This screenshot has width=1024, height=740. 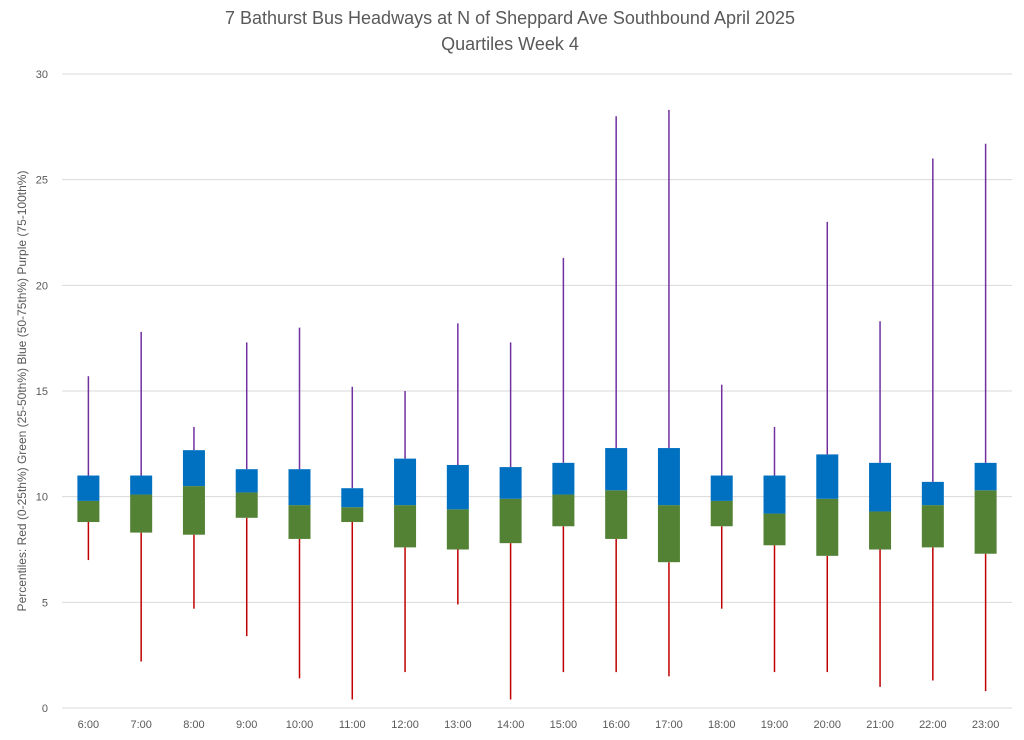 What do you see at coordinates (880, 725) in the screenshot?
I see `x-tick-label: 21:00` at bounding box center [880, 725].